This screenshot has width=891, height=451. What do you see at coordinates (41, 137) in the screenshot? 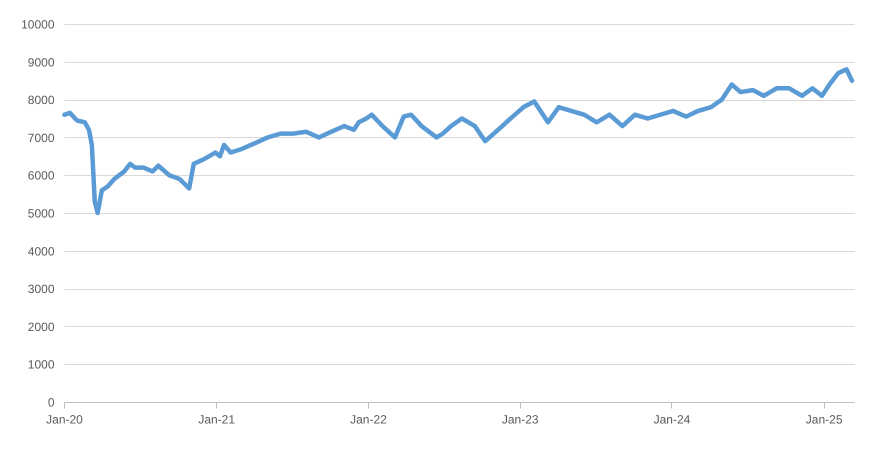
I see `y-tick-label: 7000` at bounding box center [41, 137].